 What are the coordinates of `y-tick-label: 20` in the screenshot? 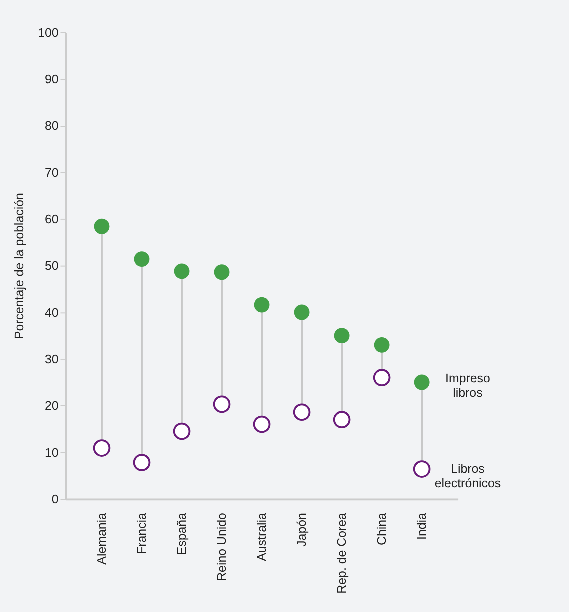 It's located at (51, 406).